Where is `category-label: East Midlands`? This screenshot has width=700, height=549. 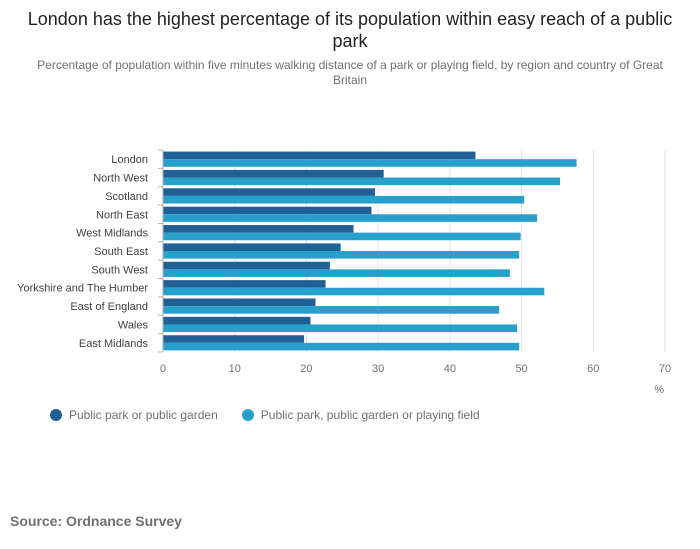 category-label: East Midlands is located at coordinates (114, 344).